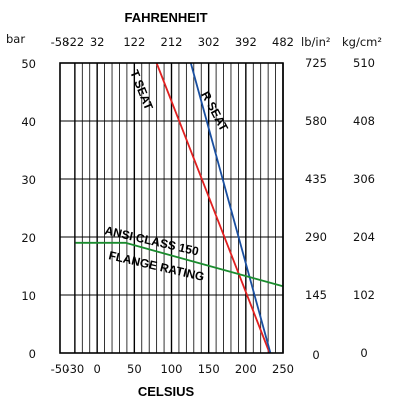 This screenshot has height=398, width=393. I want to click on t-seat-label: T SEAT, so click(141, 90).